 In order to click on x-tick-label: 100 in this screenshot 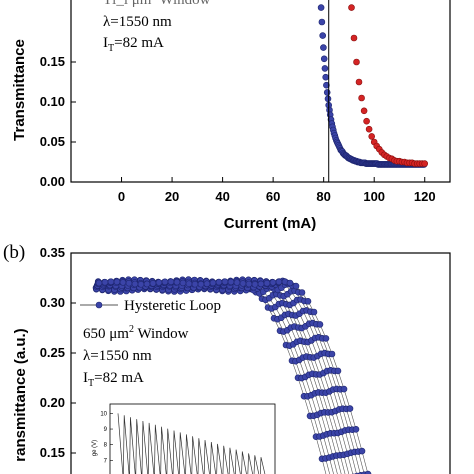, I will do `click(374, 196)`.